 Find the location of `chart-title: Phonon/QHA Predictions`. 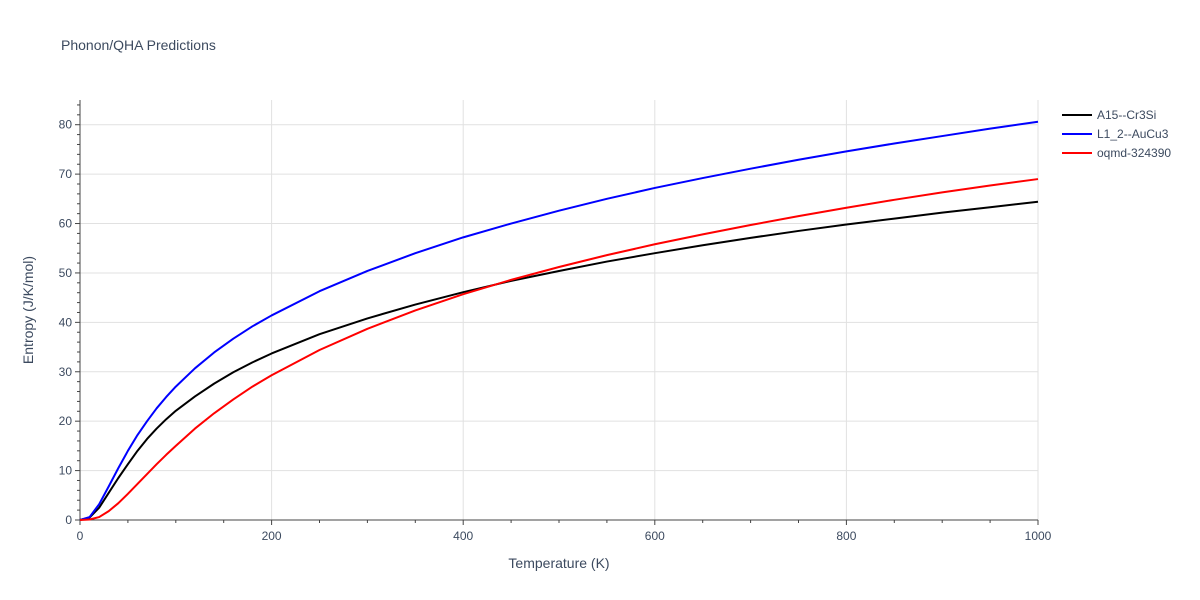

chart-title: Phonon/QHA Predictions is located at coordinates (138, 45).